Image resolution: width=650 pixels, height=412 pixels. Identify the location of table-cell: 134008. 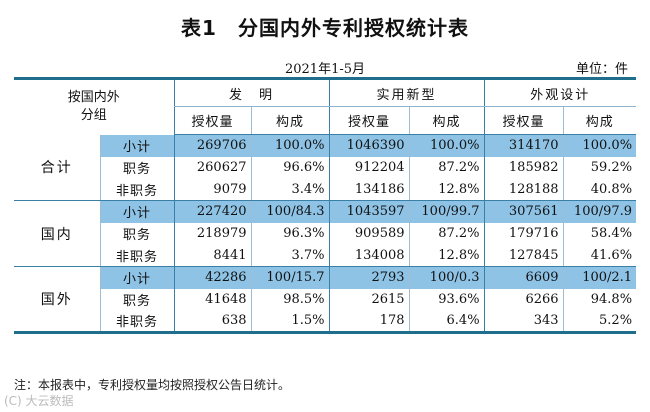
(369, 255).